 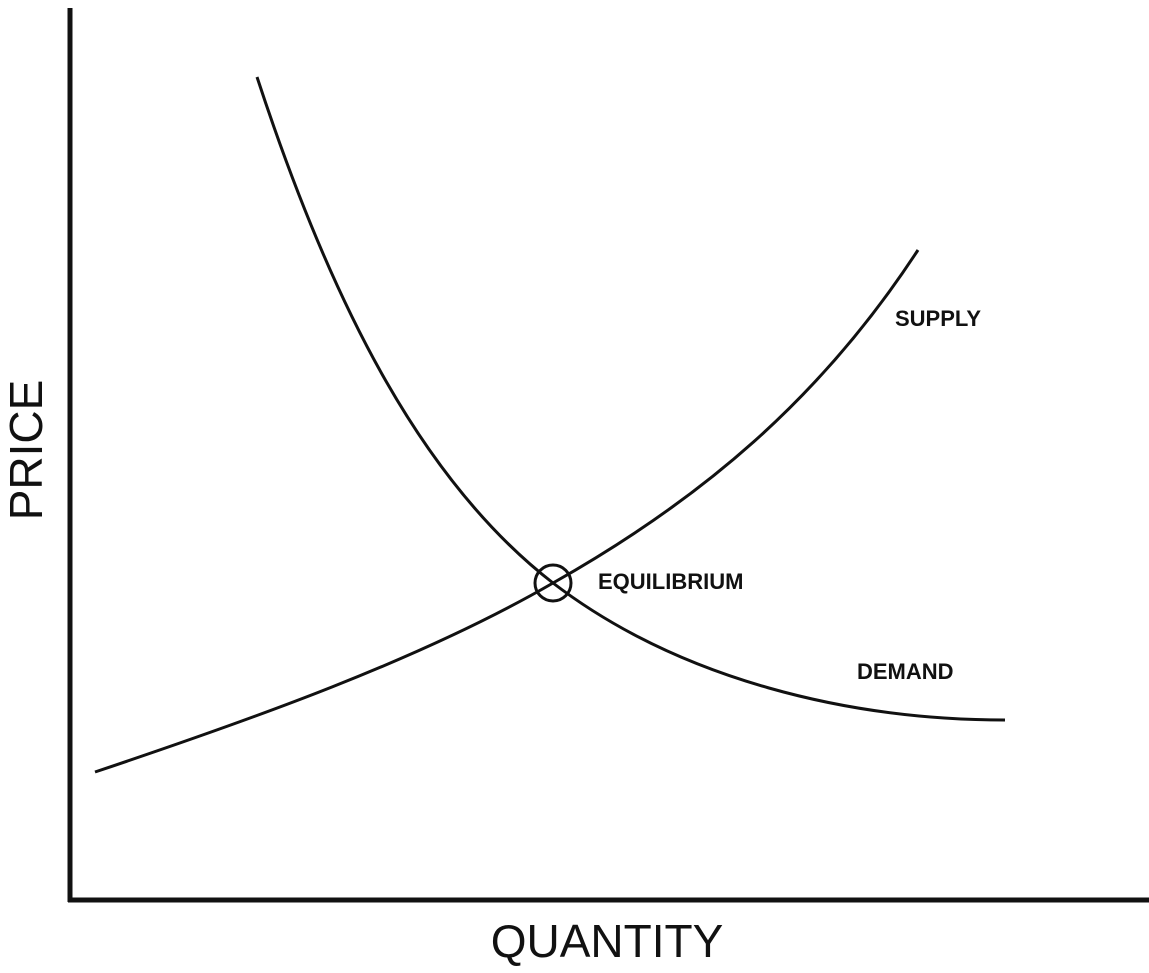 I want to click on x-axis-title: QUANTITY, so click(x=607, y=941).